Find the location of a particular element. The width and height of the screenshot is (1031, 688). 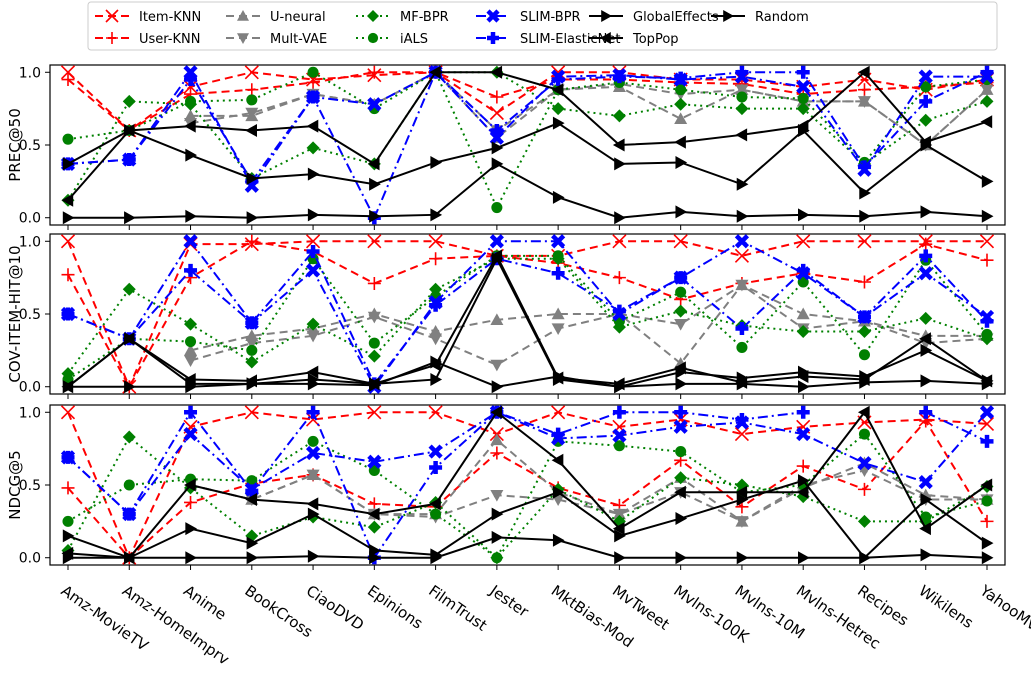

x-tick-label: Epinions is located at coordinates (395, 607).